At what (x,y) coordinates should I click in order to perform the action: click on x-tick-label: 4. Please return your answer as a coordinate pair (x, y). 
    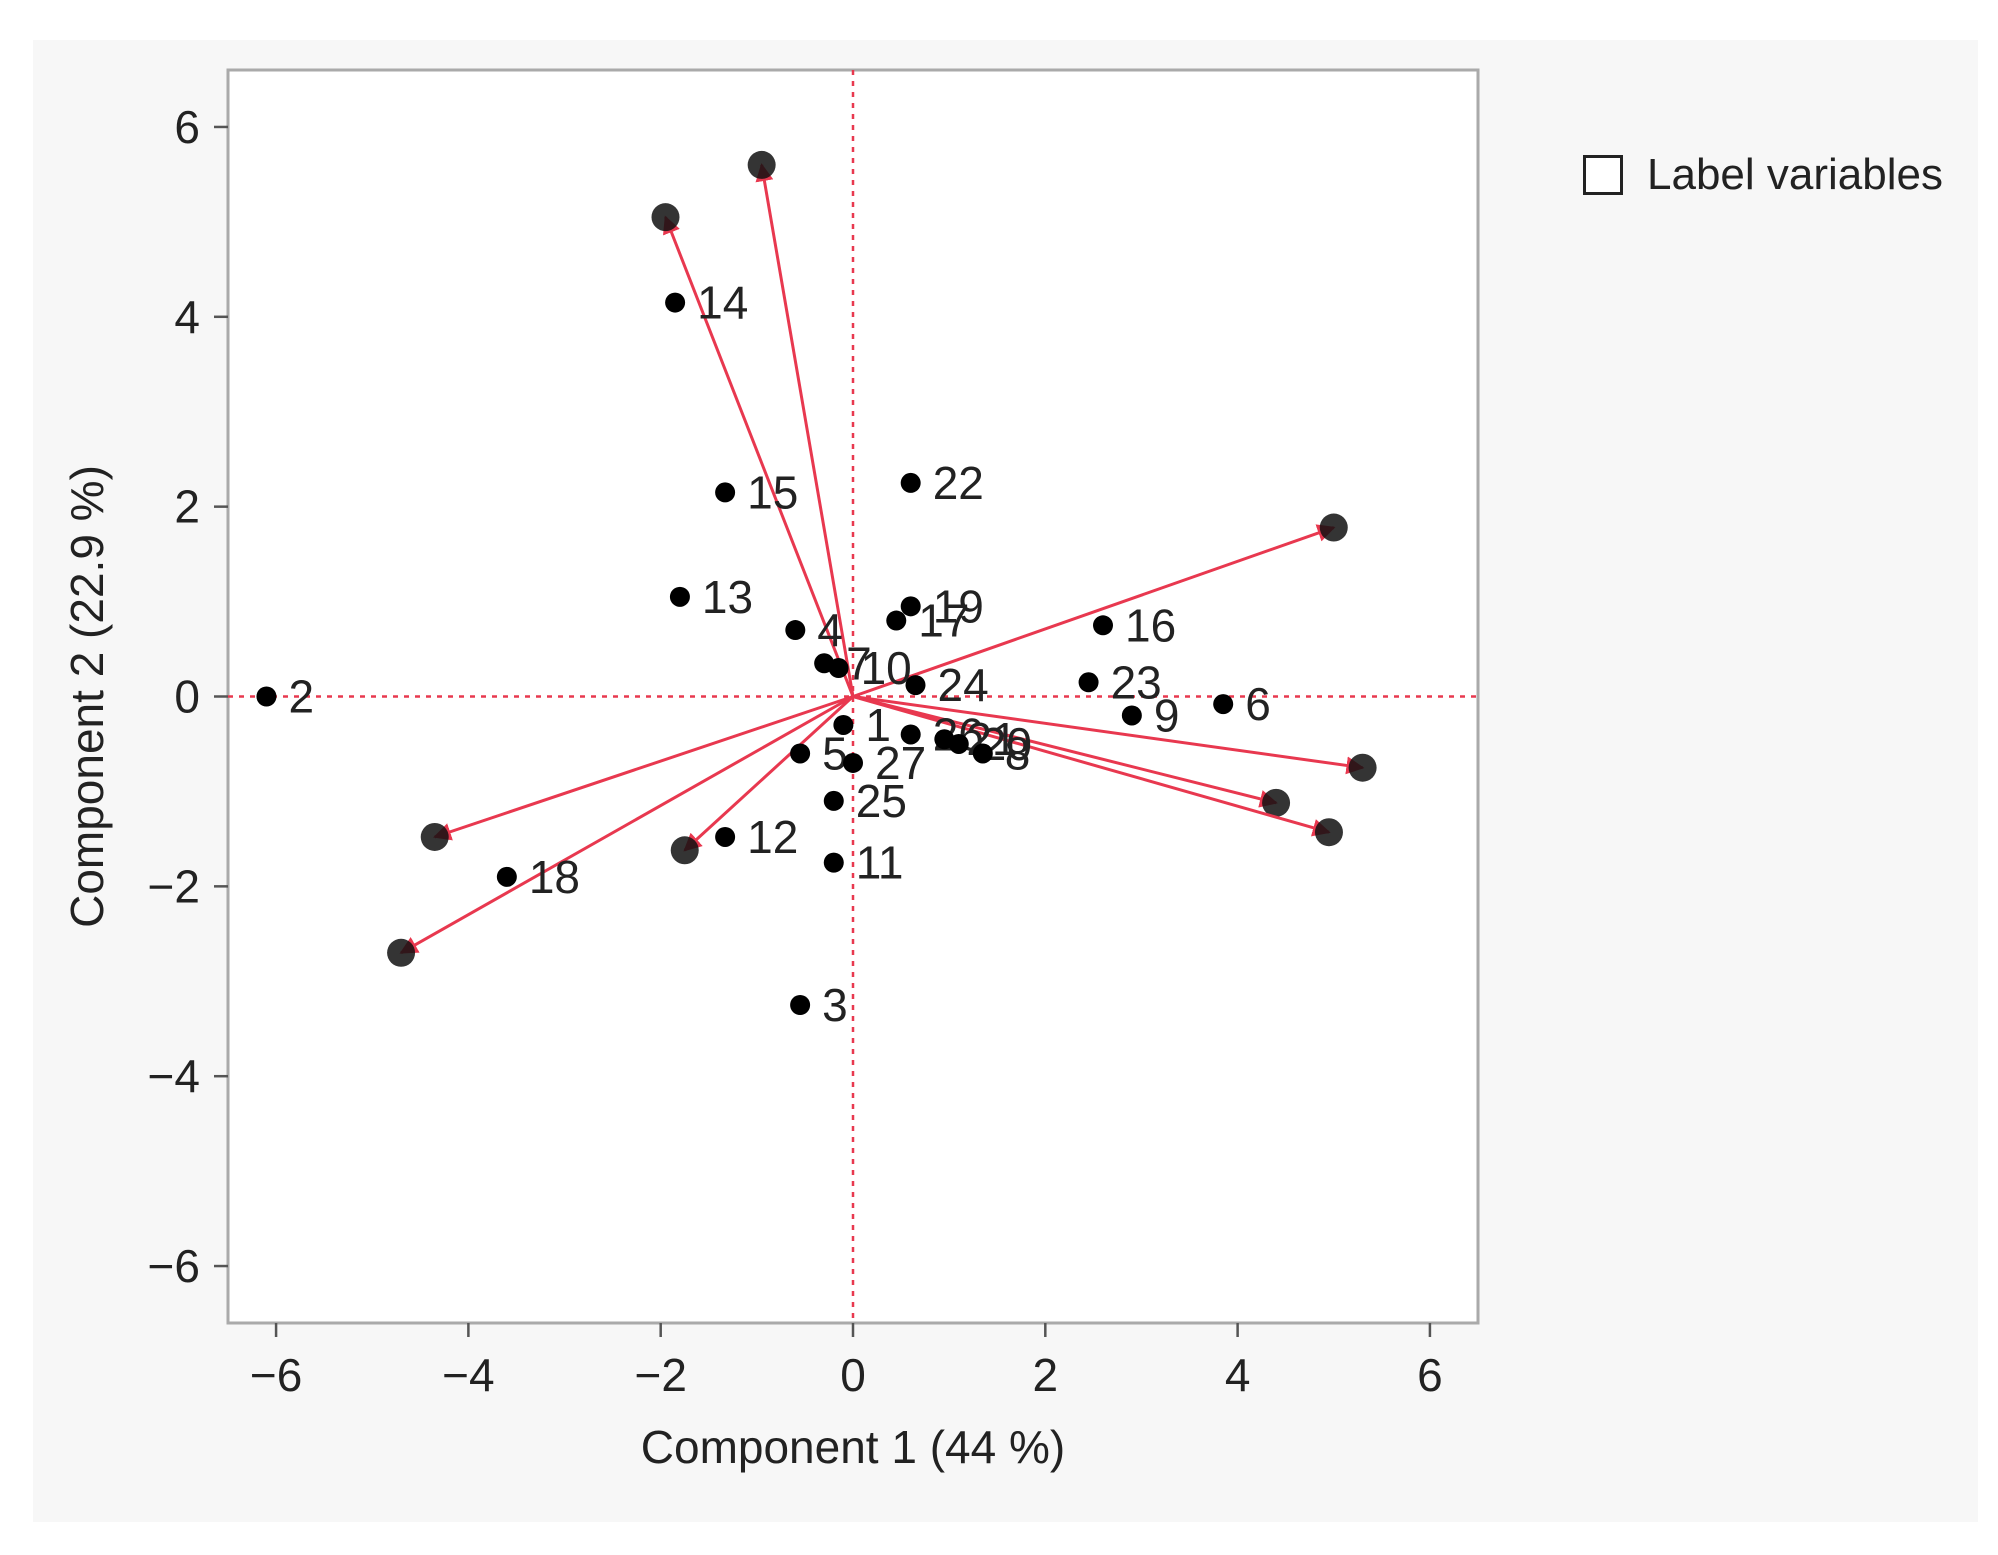
    Looking at the image, I should click on (1238, 1375).